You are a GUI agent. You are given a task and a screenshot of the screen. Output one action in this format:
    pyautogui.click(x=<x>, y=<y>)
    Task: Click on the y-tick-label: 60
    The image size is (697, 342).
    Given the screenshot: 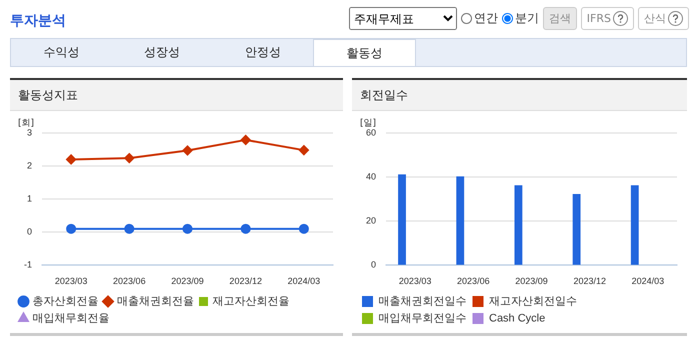 What is the action you would take?
    pyautogui.click(x=371, y=132)
    